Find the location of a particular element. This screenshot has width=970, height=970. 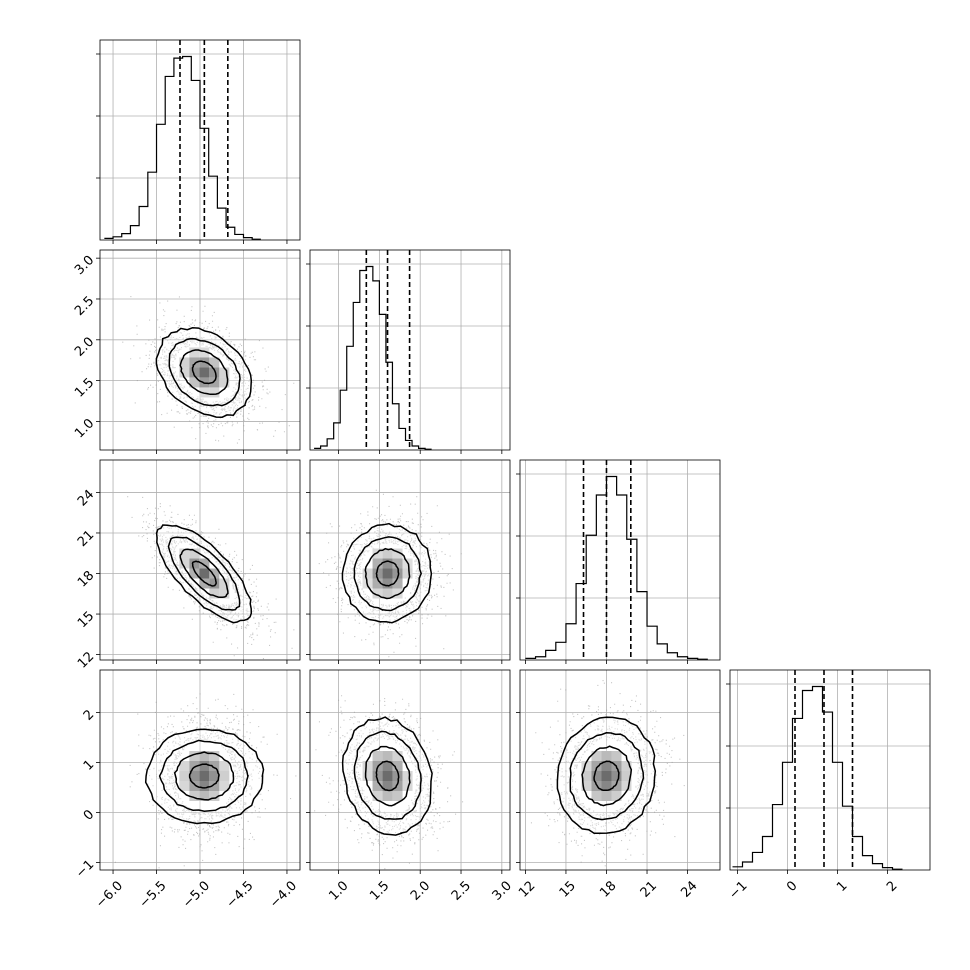

y-tick-label: 18 is located at coordinates (86, 579).